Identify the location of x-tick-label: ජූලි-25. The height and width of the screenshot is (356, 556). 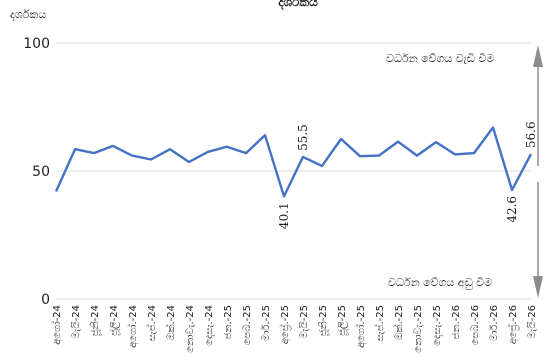
(342, 320).